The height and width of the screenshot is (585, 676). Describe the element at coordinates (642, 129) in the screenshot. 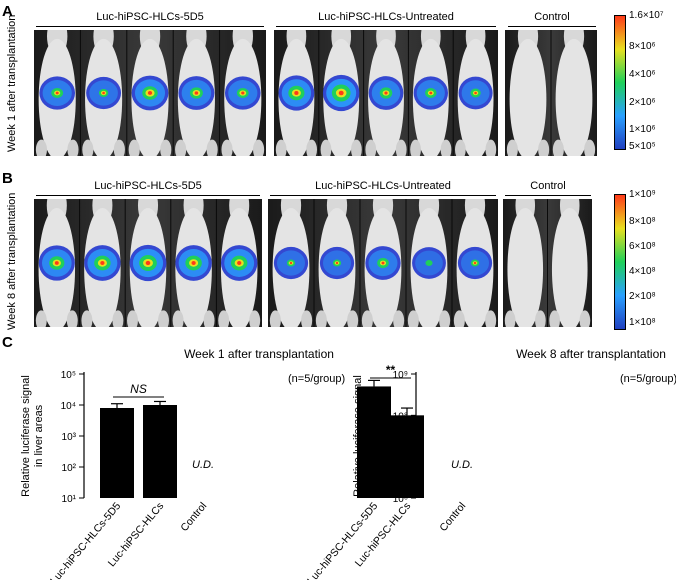

I see `panel-a-scale-tick-4: 1×10⁶` at that location.